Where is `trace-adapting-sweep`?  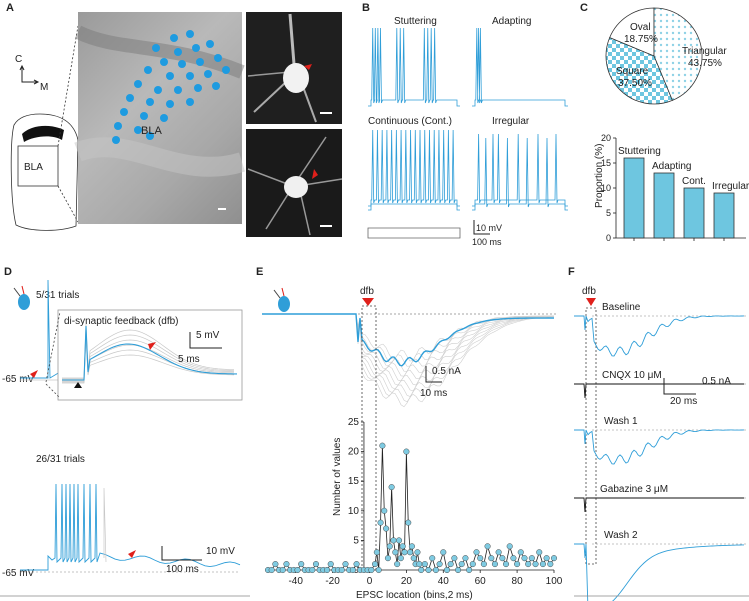 trace-adapting-sweep is located at coordinates (520, 67).